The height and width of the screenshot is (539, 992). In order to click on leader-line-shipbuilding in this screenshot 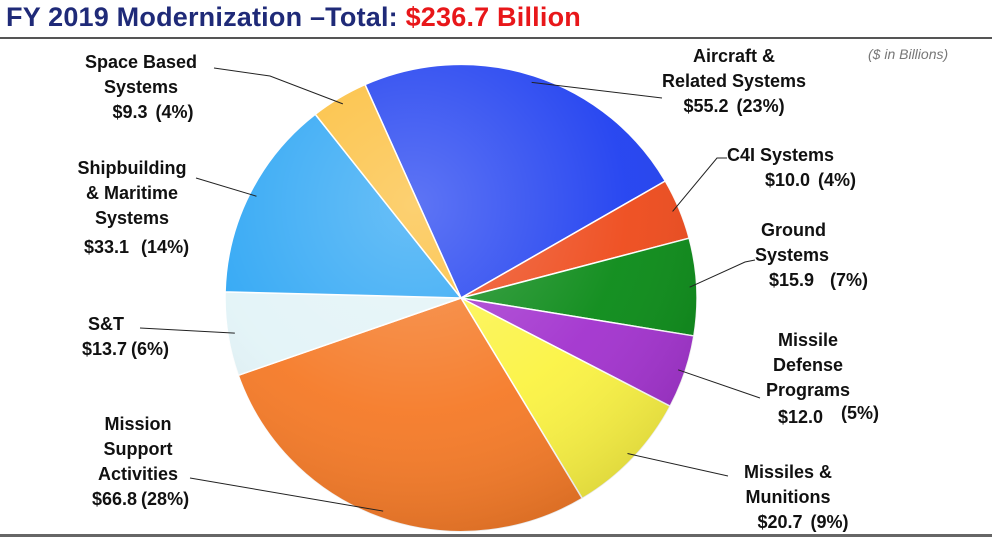, I will do `click(226, 187)`.